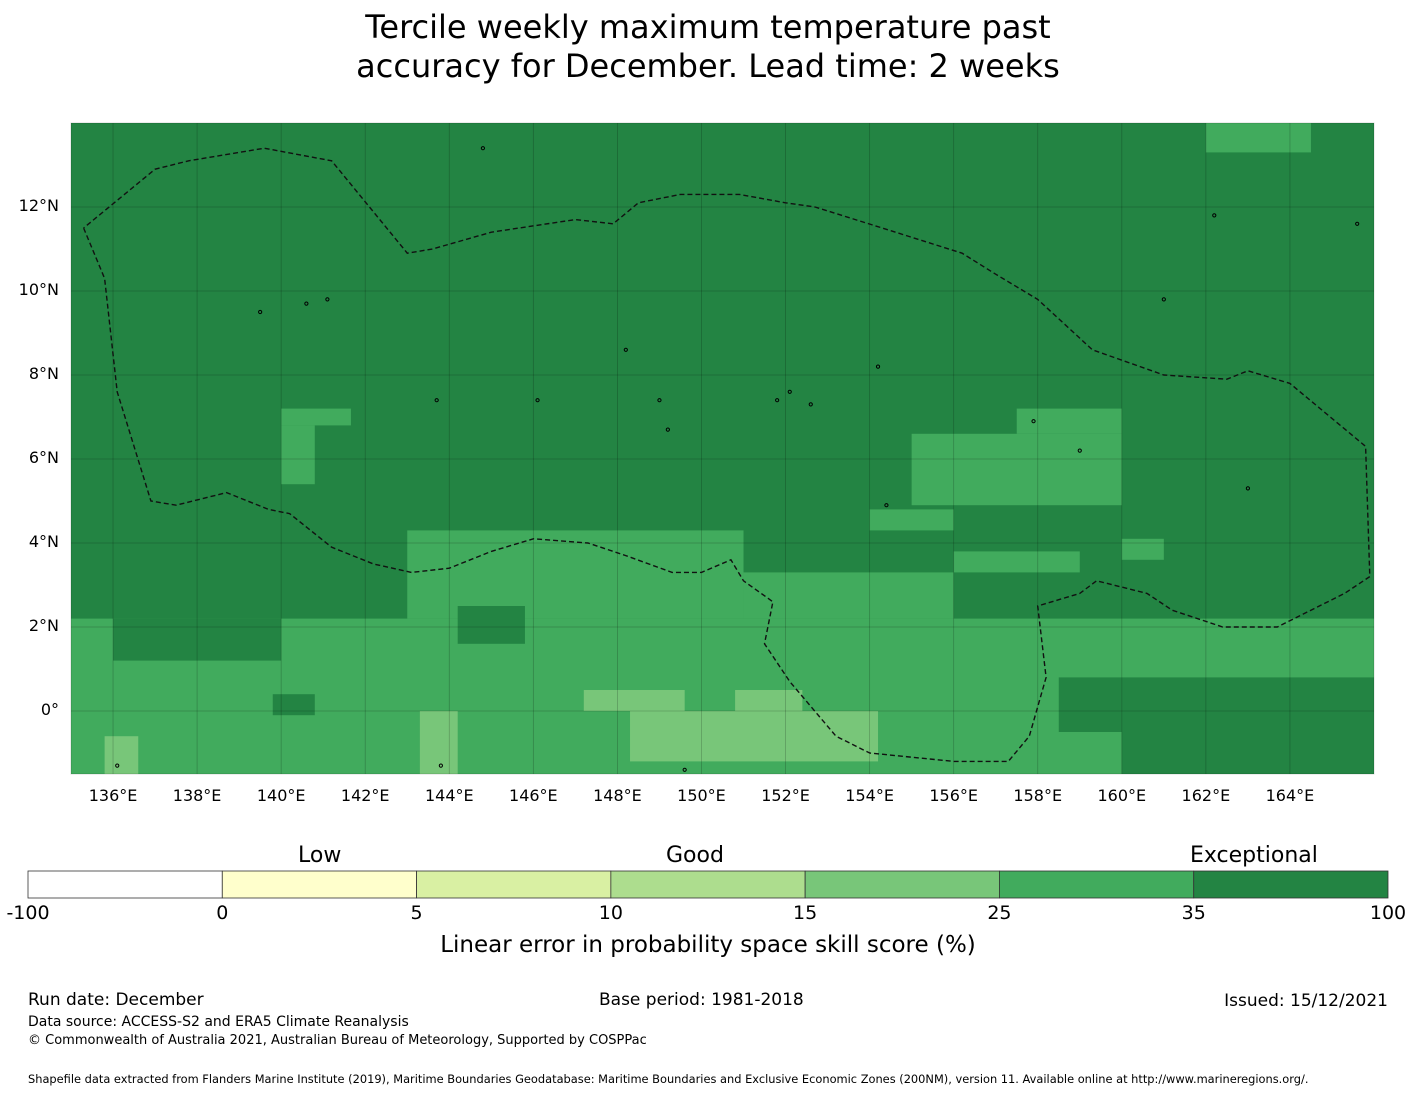 The image size is (1416, 1095). What do you see at coordinates (785, 795) in the screenshot?
I see `lon-tick-label: 152°E` at bounding box center [785, 795].